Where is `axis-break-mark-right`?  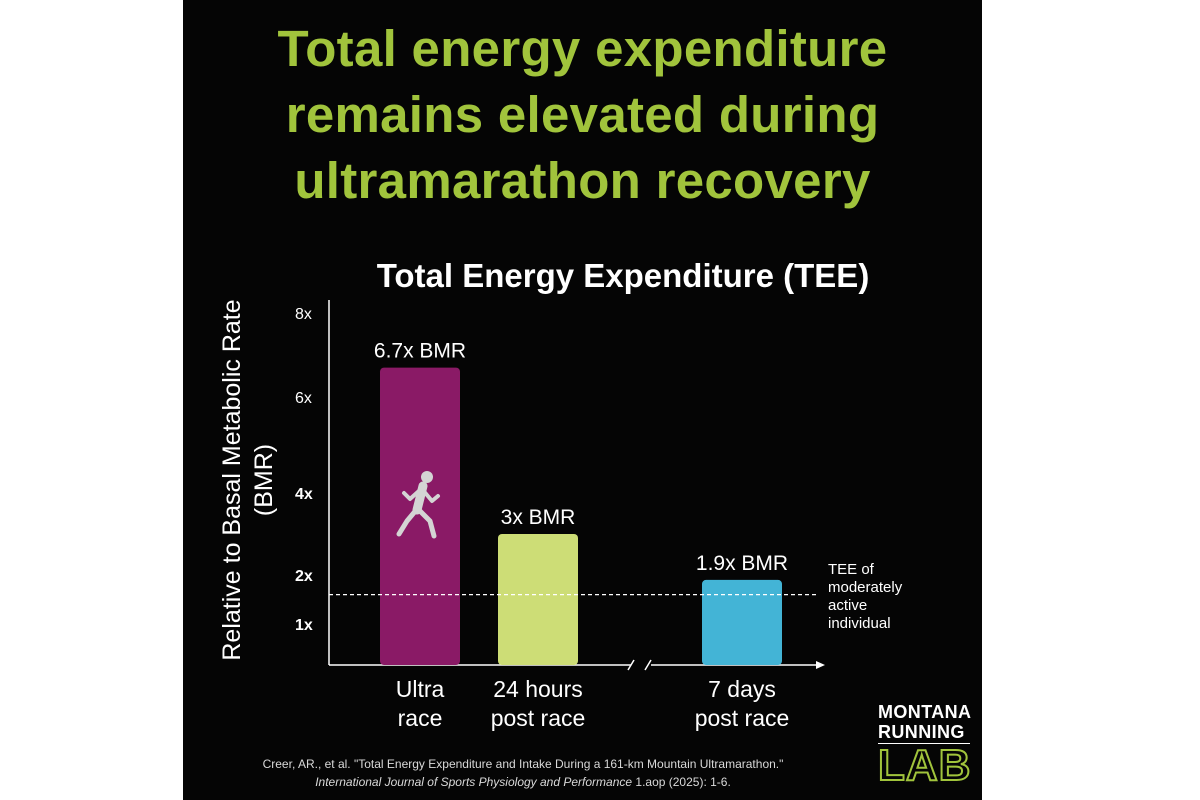
axis-break-mark-right is located at coordinates (648, 665).